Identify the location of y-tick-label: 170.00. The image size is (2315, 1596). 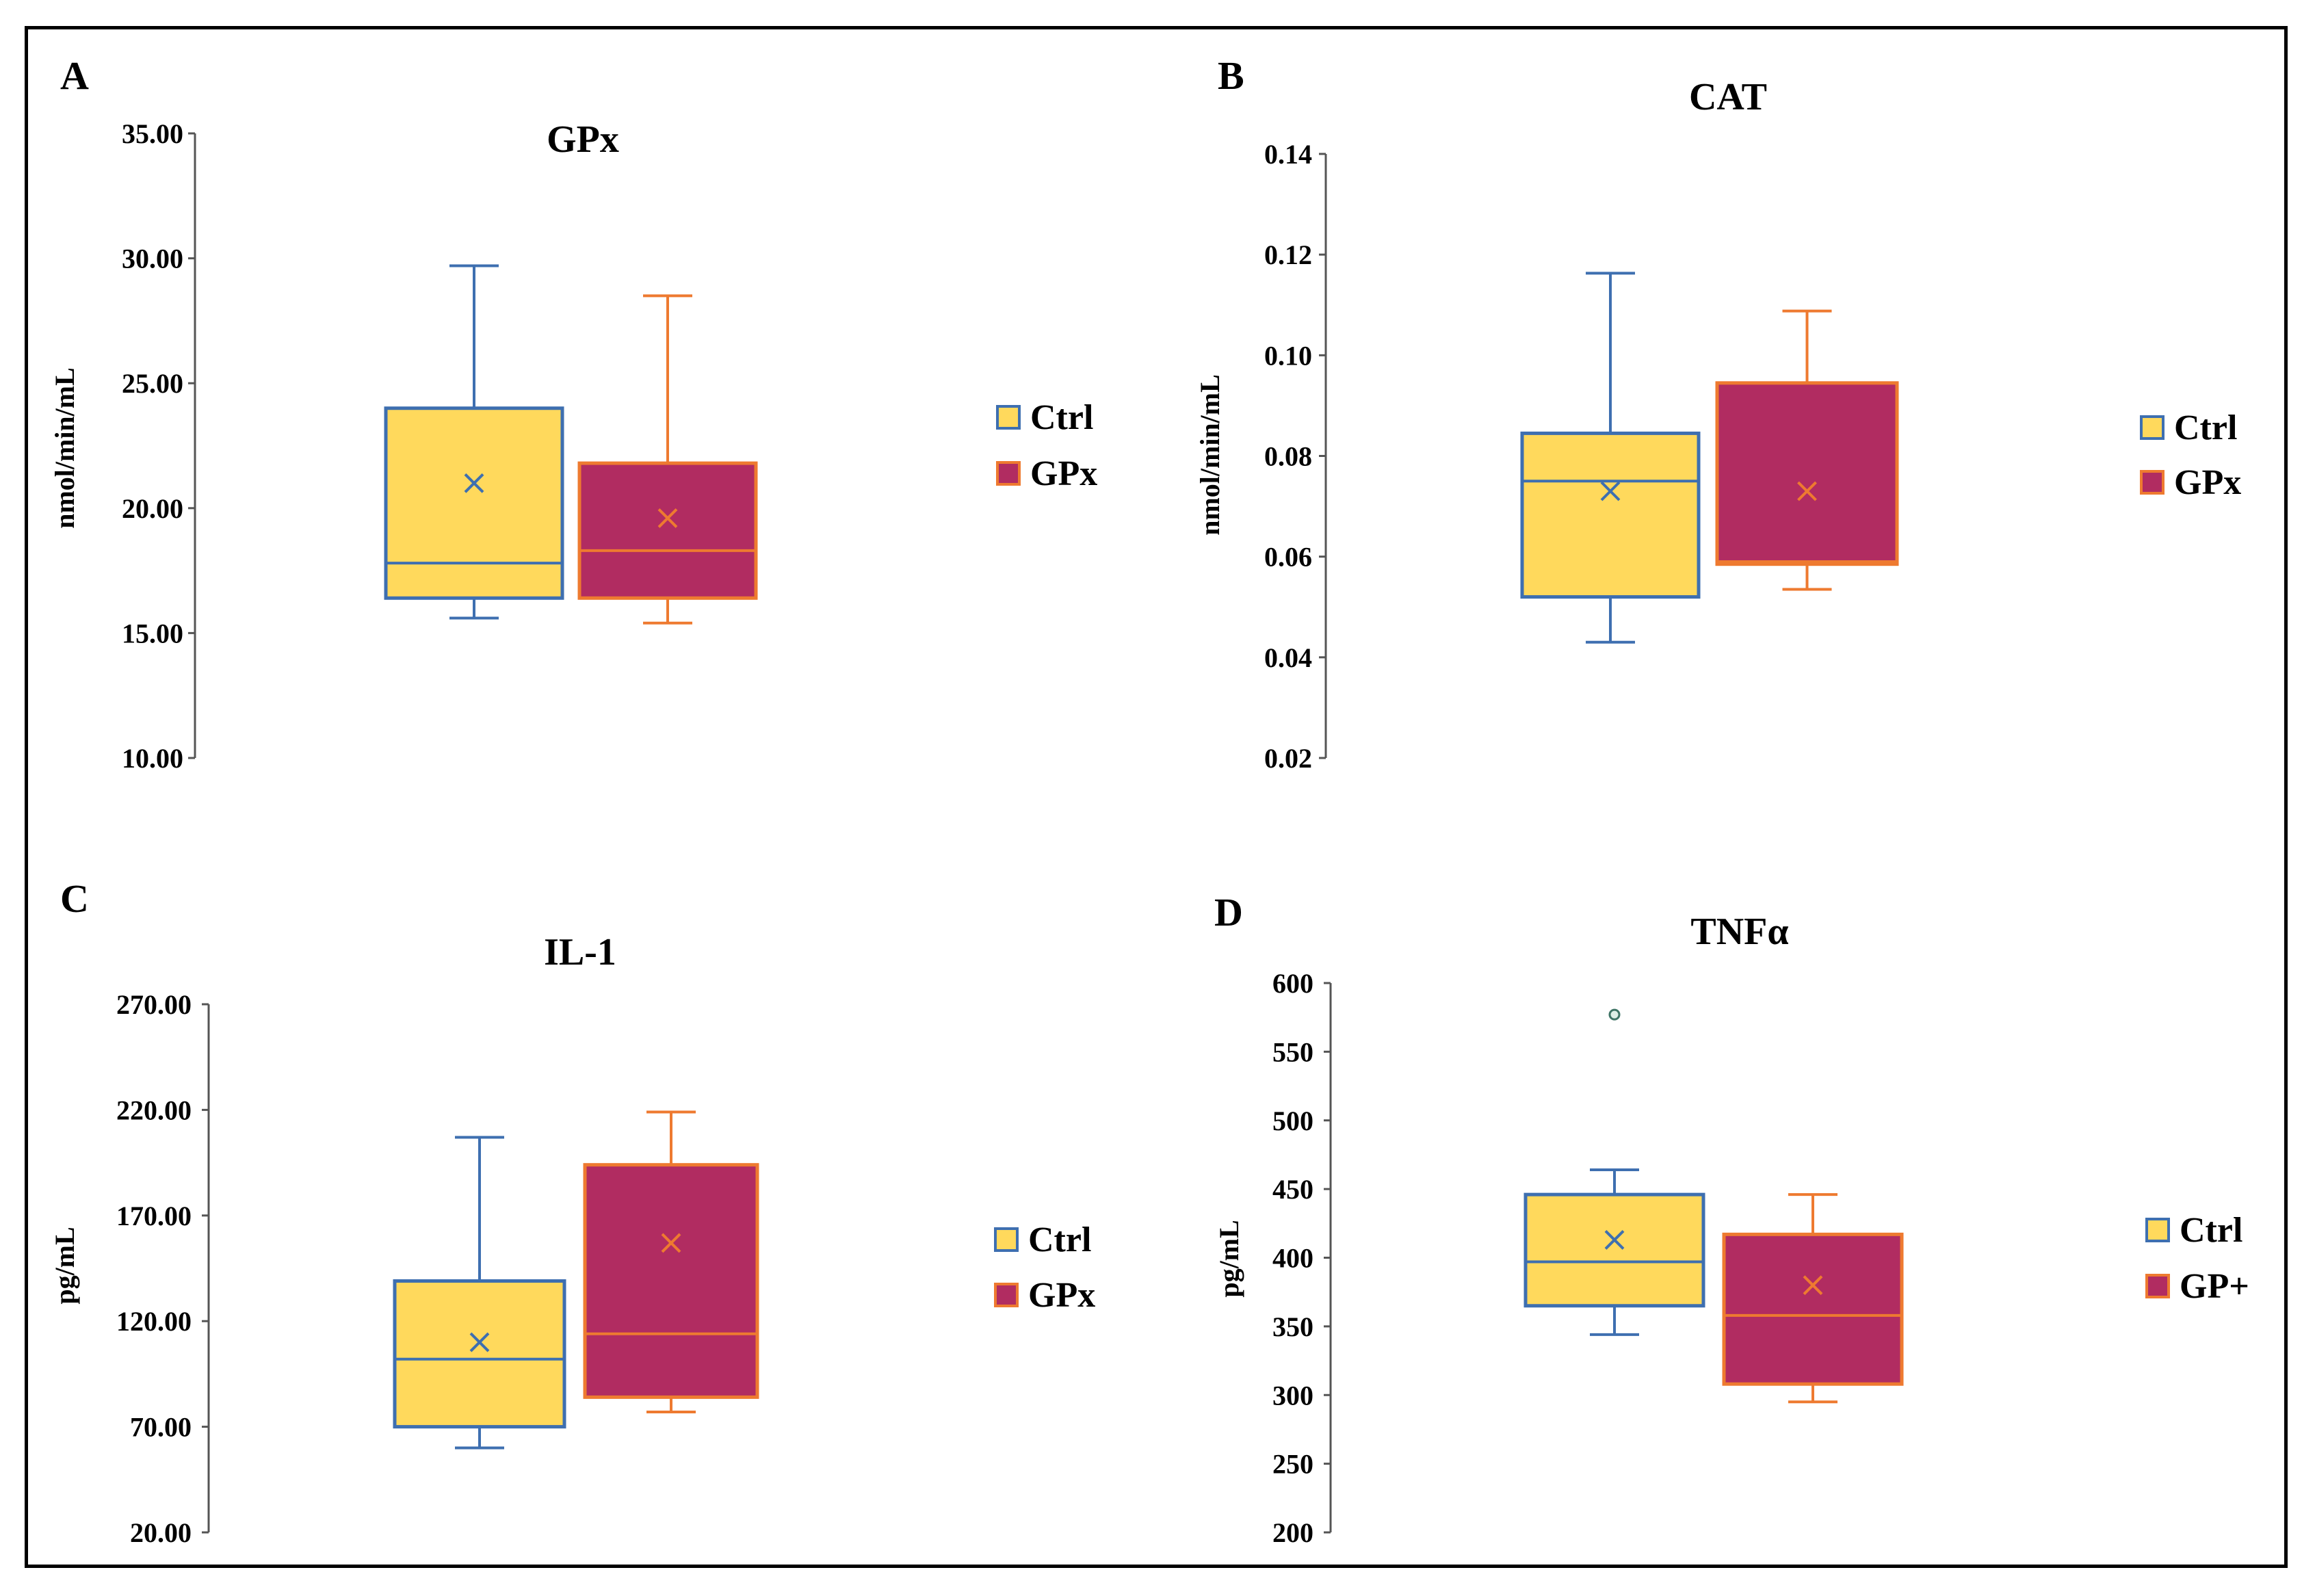
(154, 1216).